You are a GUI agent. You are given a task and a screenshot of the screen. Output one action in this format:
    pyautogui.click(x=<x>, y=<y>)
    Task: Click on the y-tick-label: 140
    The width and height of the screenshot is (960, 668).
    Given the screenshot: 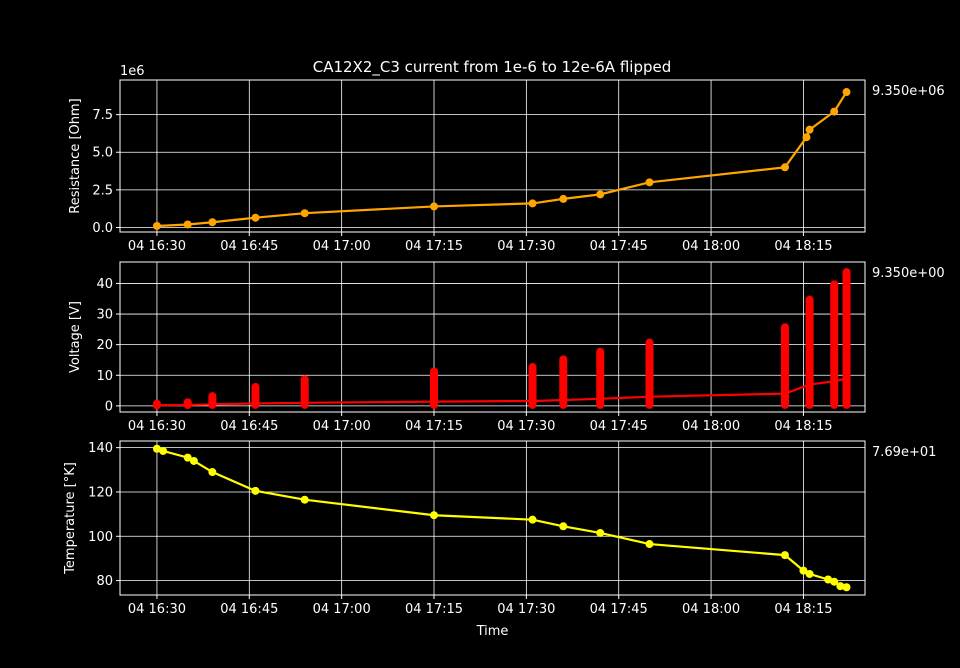 What is the action you would take?
    pyautogui.click(x=100, y=448)
    